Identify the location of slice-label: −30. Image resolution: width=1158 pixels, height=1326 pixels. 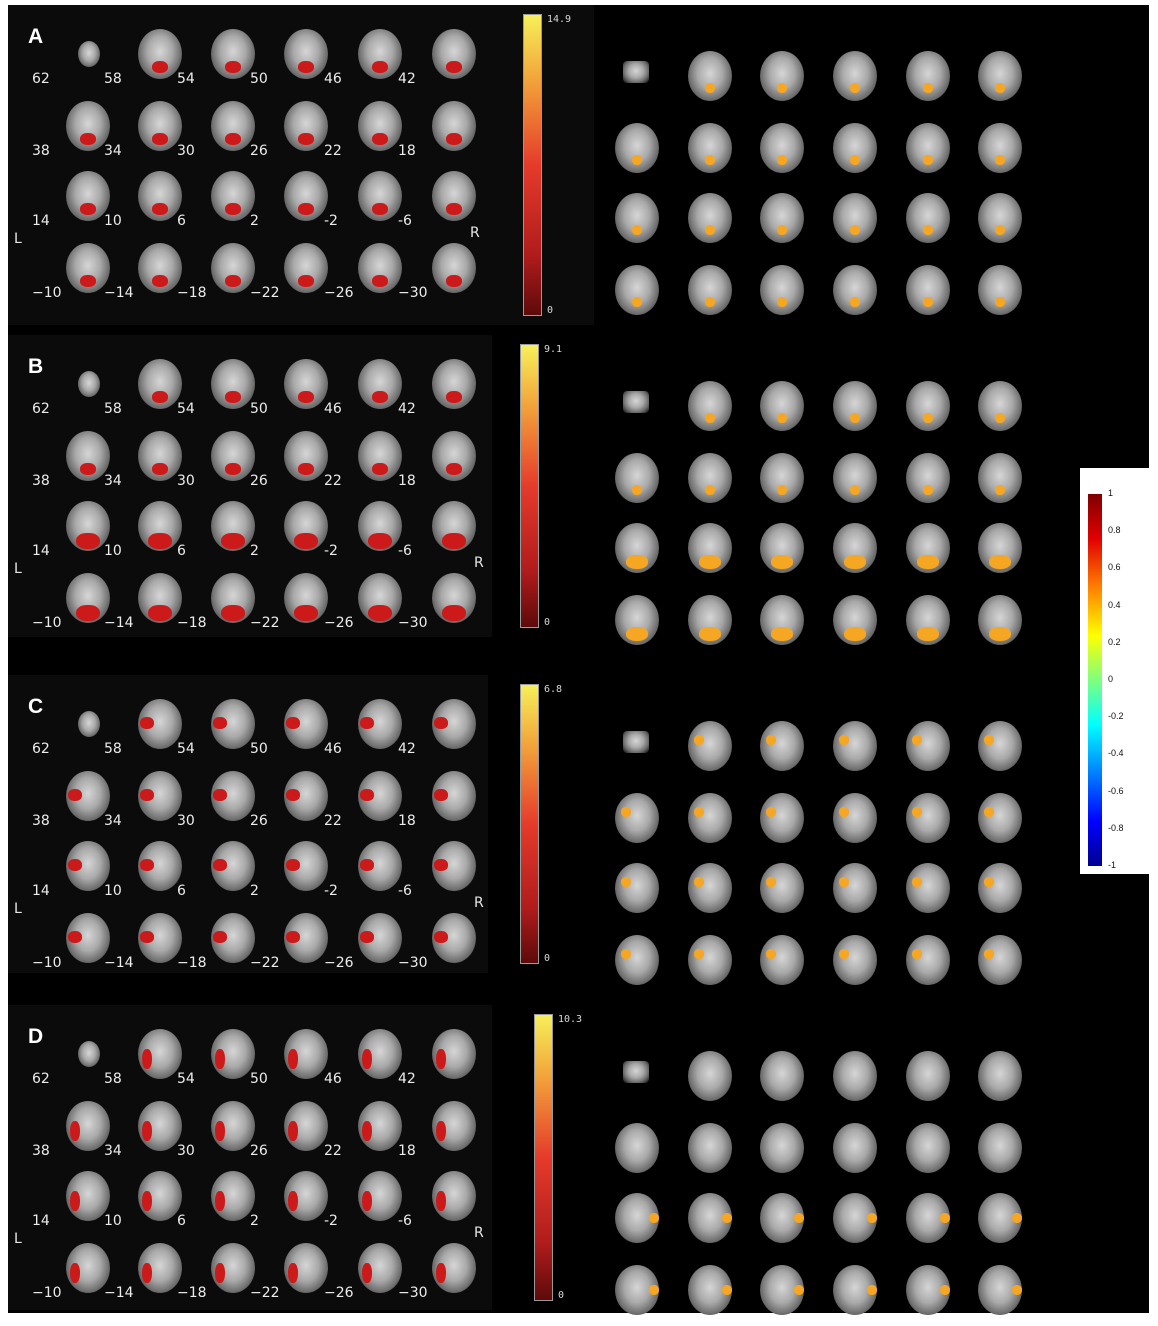
(413, 1293).